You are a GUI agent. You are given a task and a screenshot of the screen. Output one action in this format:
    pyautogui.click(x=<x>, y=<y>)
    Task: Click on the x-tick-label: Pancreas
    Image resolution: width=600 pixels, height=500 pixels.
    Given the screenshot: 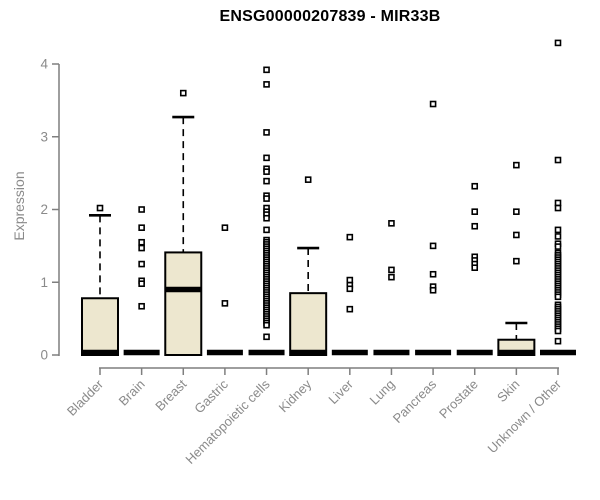 What is the action you would take?
    pyautogui.click(x=415, y=401)
    